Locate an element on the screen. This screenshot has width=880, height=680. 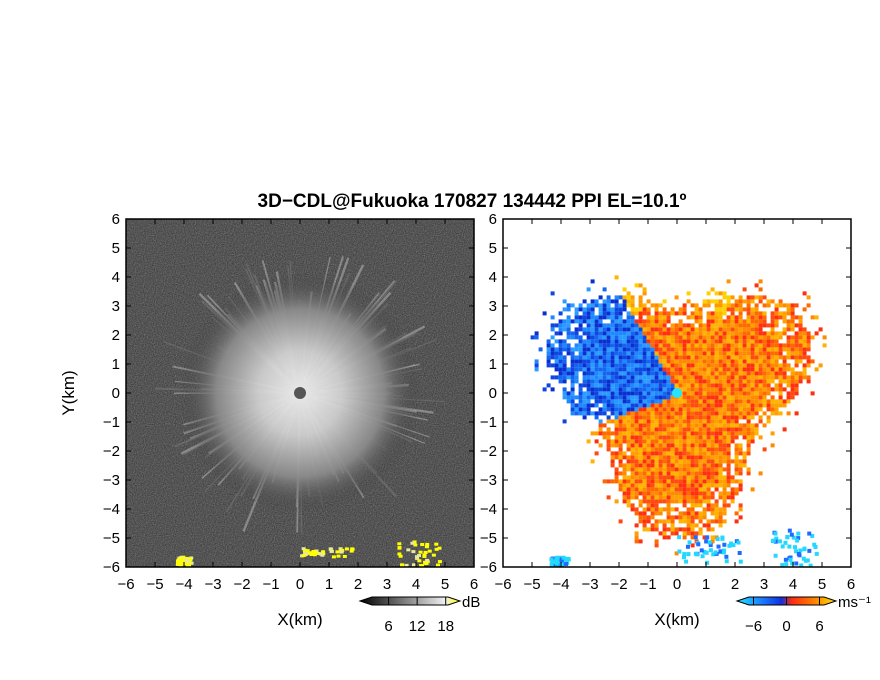
velocity-y-tick-label: 6 is located at coordinates (493, 219).